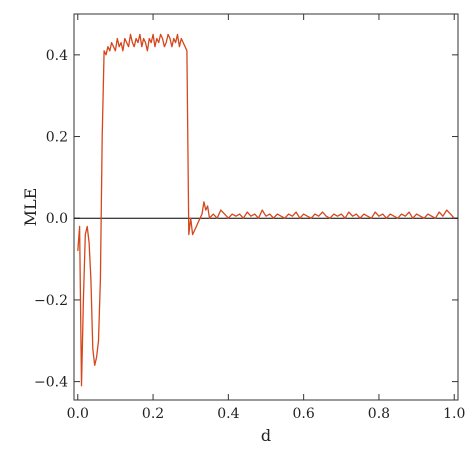 This screenshot has width=474, height=458. I want to click on y-tick-label: 0.0, so click(57, 219).